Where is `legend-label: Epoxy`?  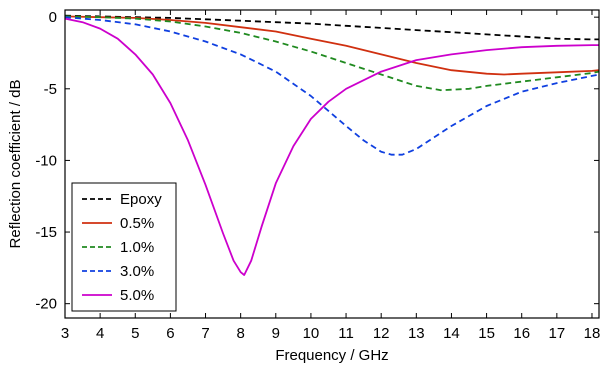 legend-label: Epoxy is located at coordinates (141, 199).